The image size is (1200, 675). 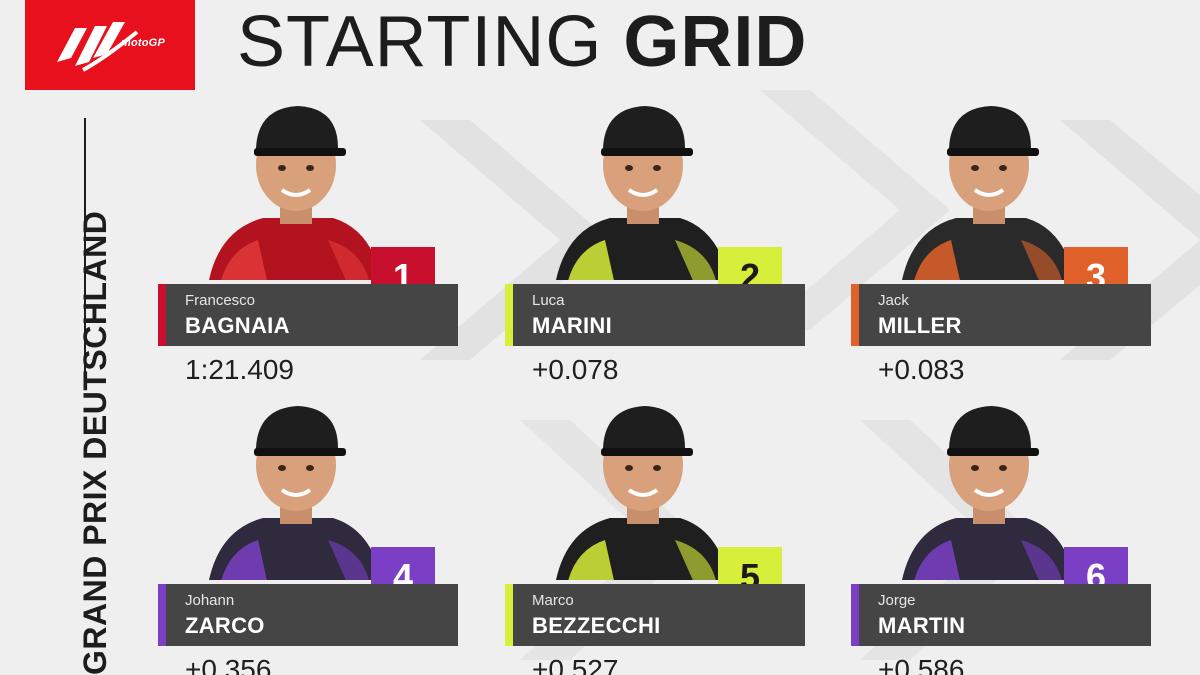 What do you see at coordinates (655, 315) in the screenshot?
I see `rider-nameplate: Luca MARINI` at bounding box center [655, 315].